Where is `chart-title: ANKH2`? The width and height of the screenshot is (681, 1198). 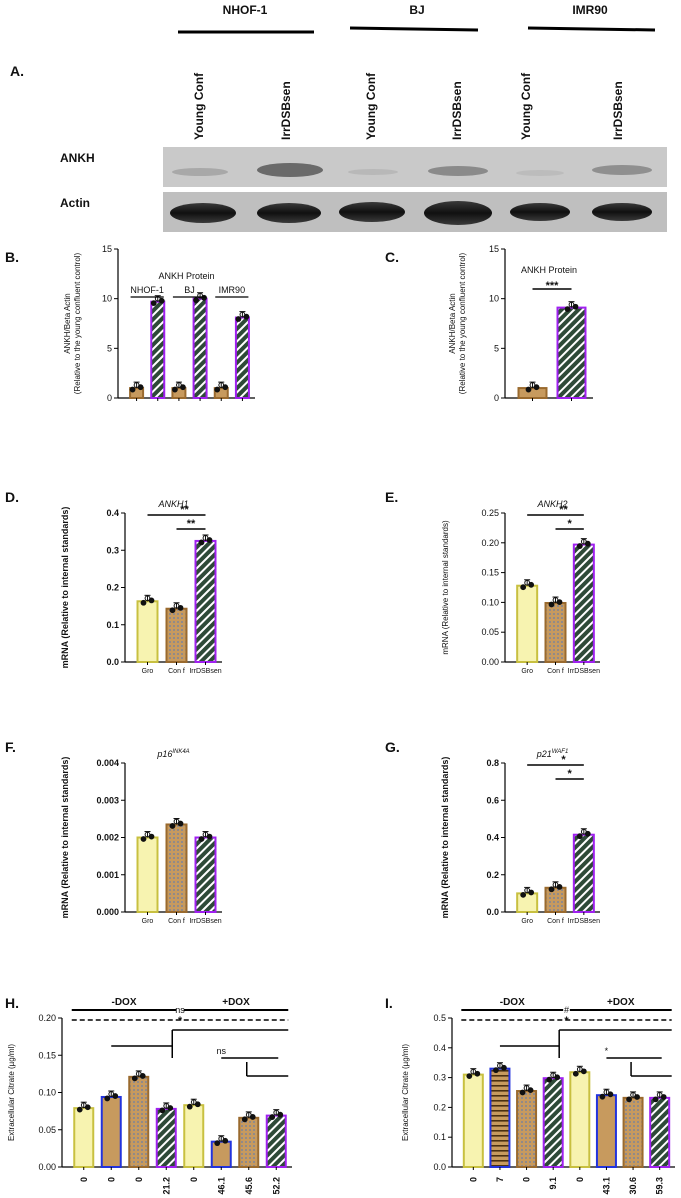
chart-title: ANKH2 is located at coordinates (551, 504).